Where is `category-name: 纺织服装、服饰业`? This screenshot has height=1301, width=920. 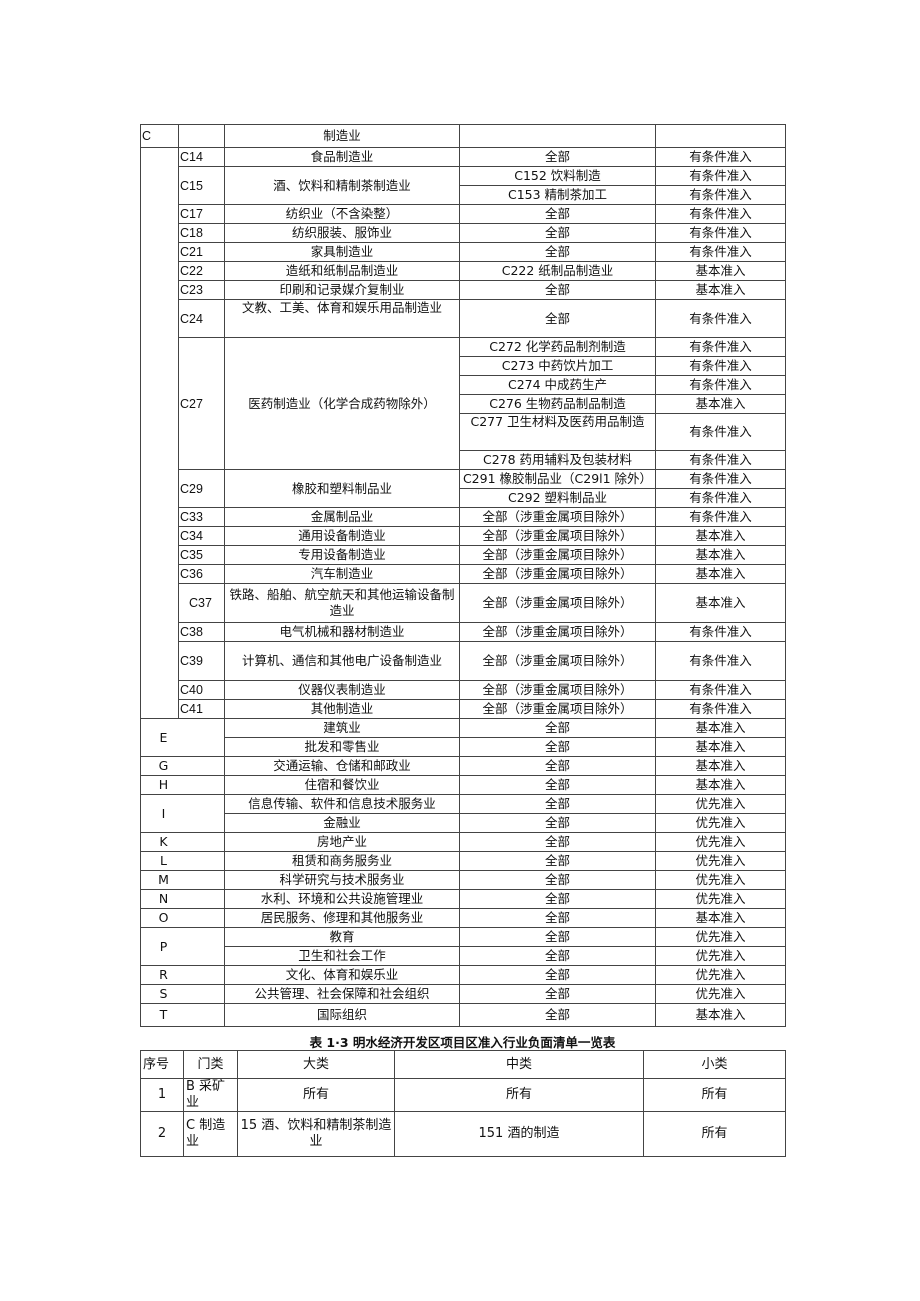
category-name: 纺织服装、服饰业 is located at coordinates (342, 233).